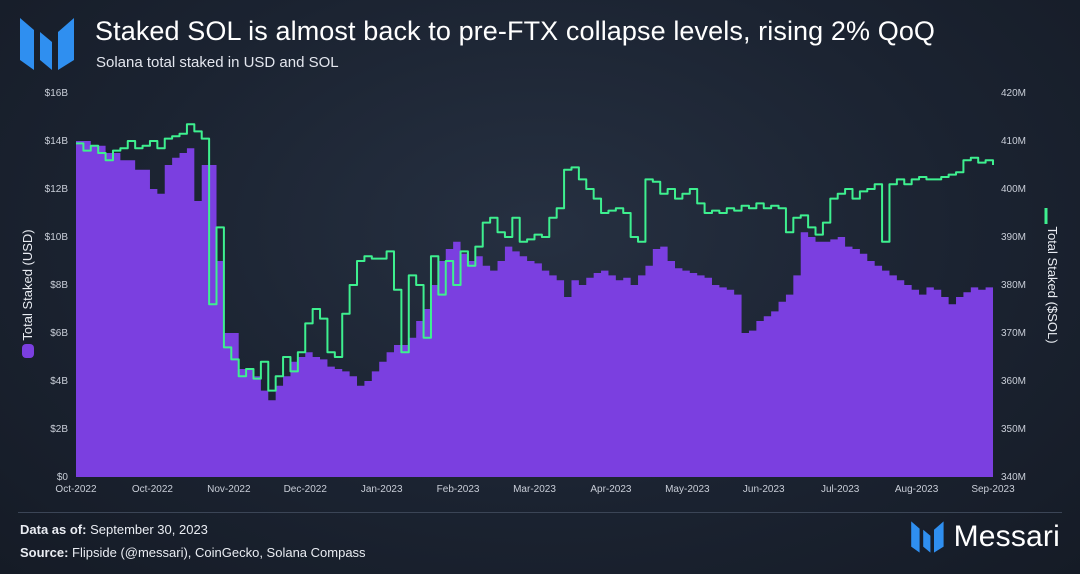 The height and width of the screenshot is (574, 1080). What do you see at coordinates (458, 489) in the screenshot?
I see `x-axis-tick-label: Feb-2023` at bounding box center [458, 489].